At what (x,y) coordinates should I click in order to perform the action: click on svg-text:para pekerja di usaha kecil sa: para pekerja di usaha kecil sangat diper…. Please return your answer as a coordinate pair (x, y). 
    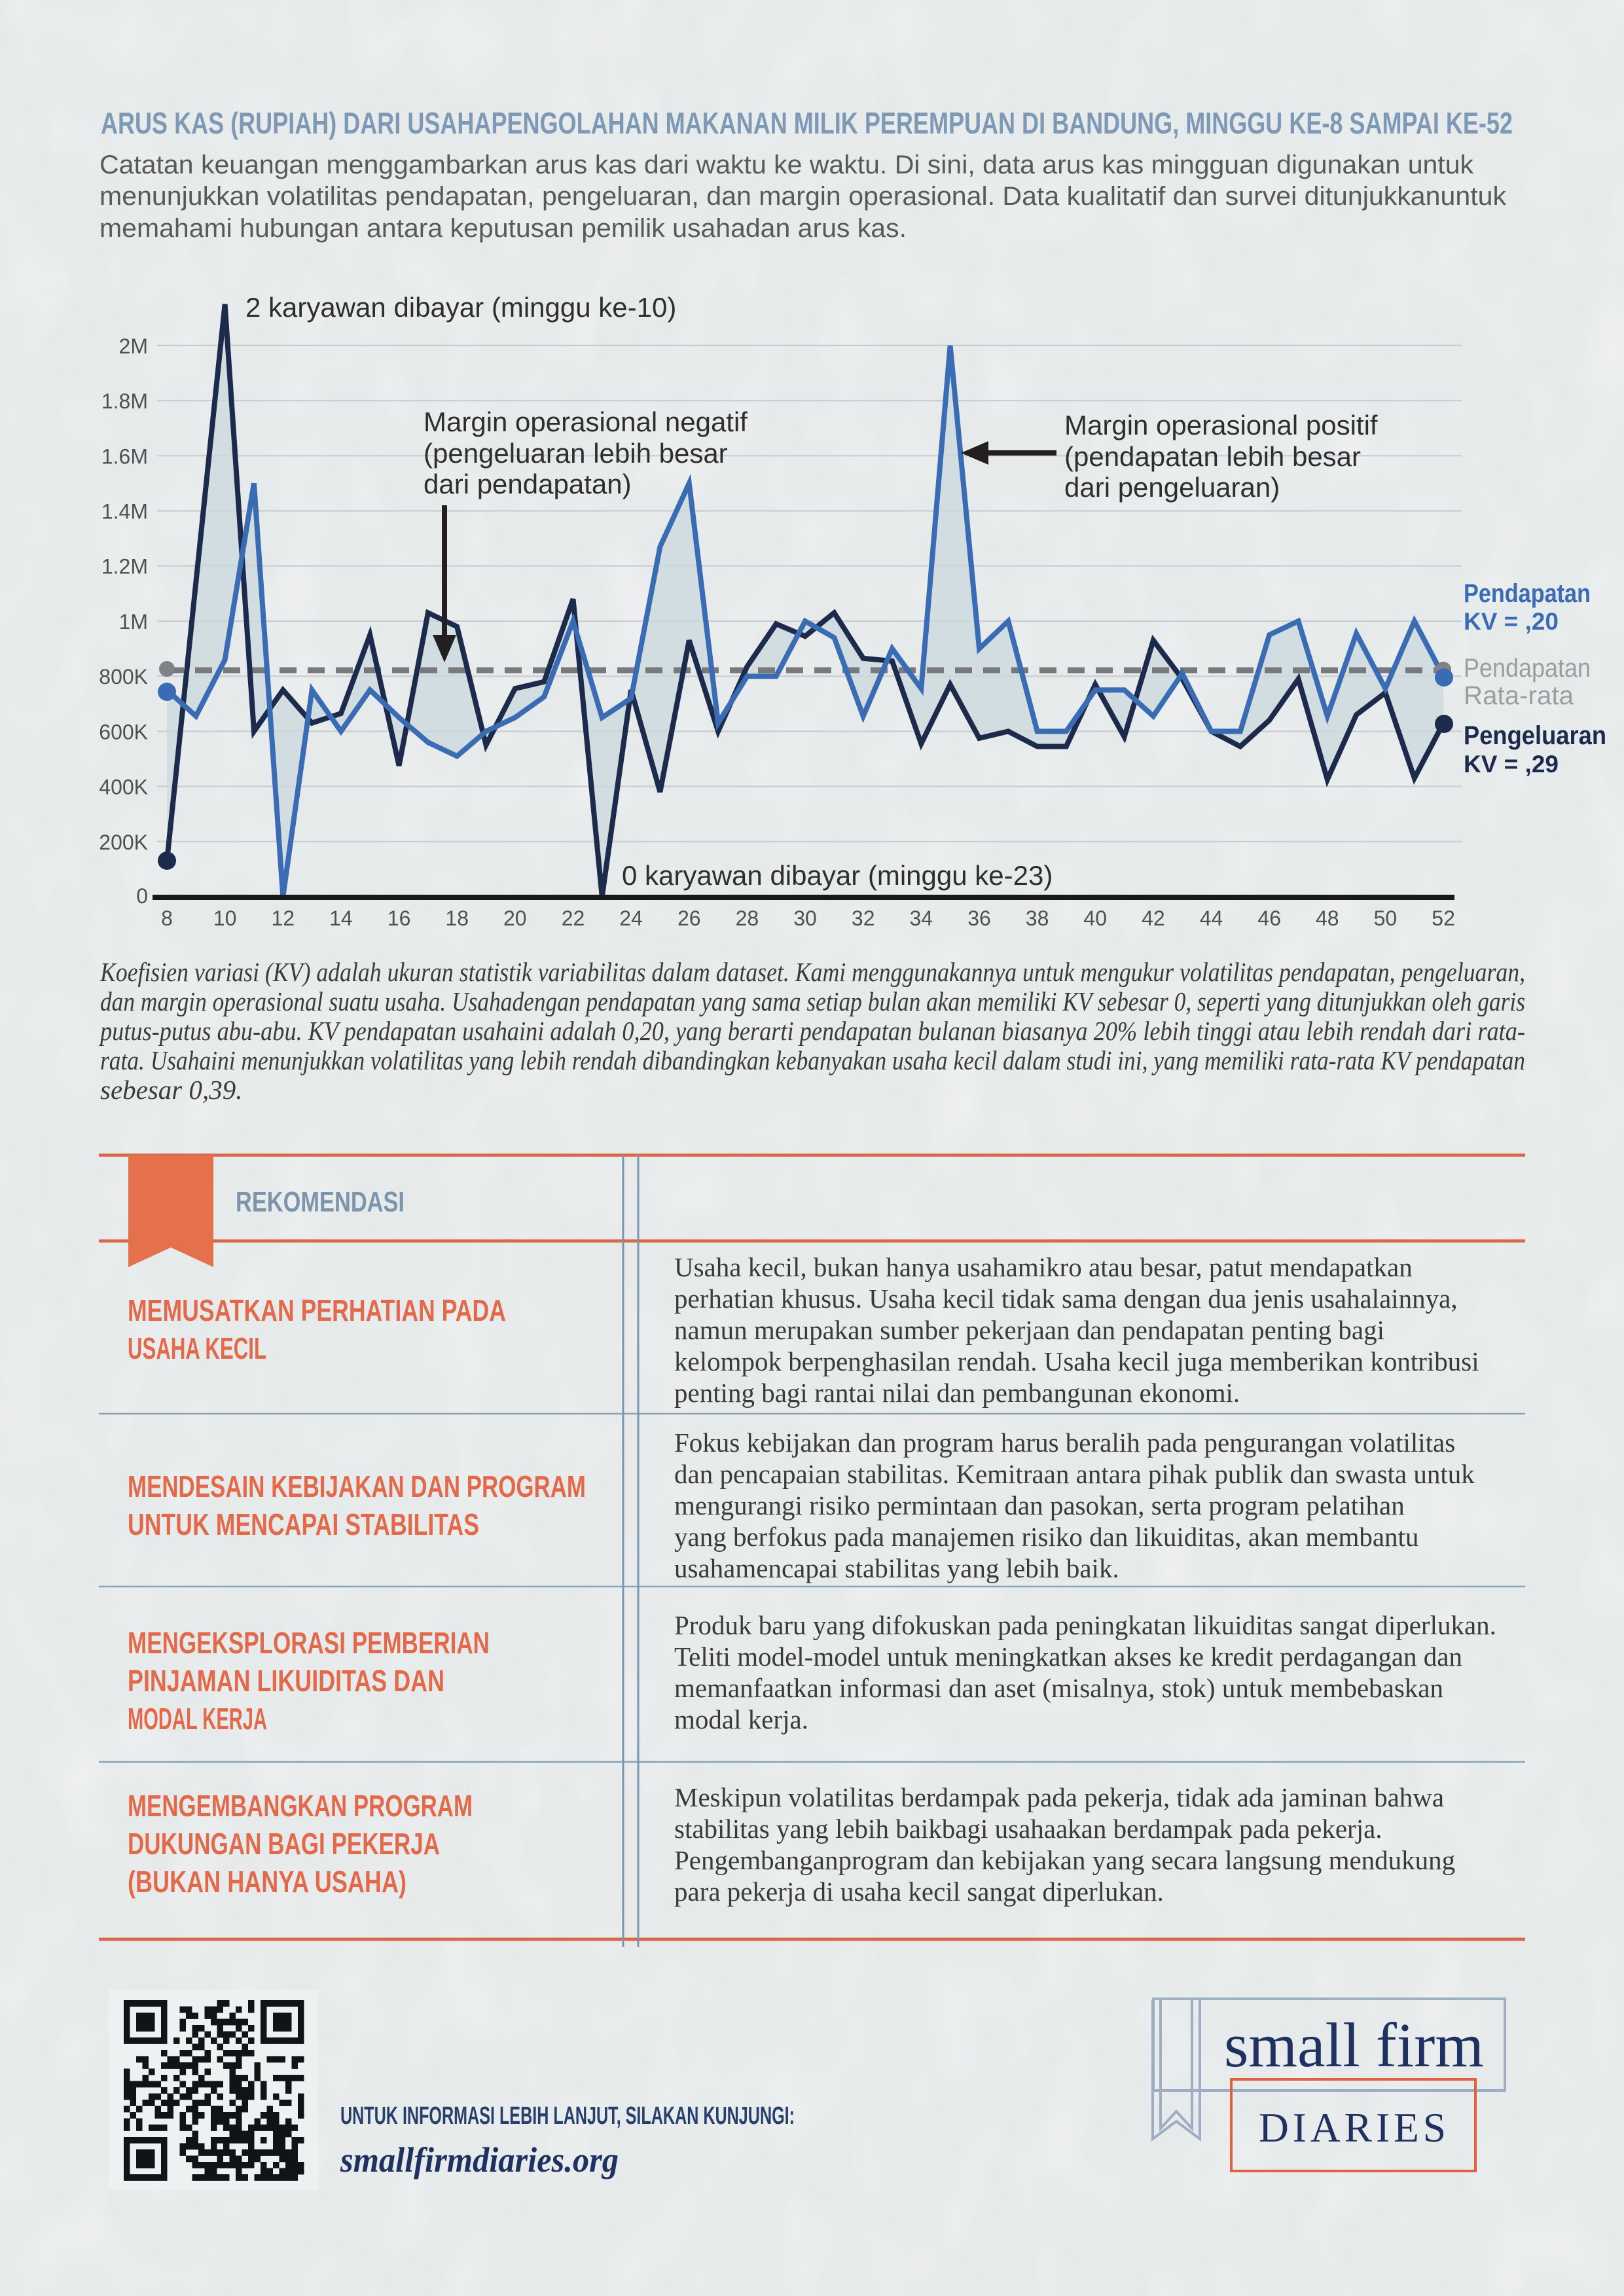
    Looking at the image, I should click on (919, 1891).